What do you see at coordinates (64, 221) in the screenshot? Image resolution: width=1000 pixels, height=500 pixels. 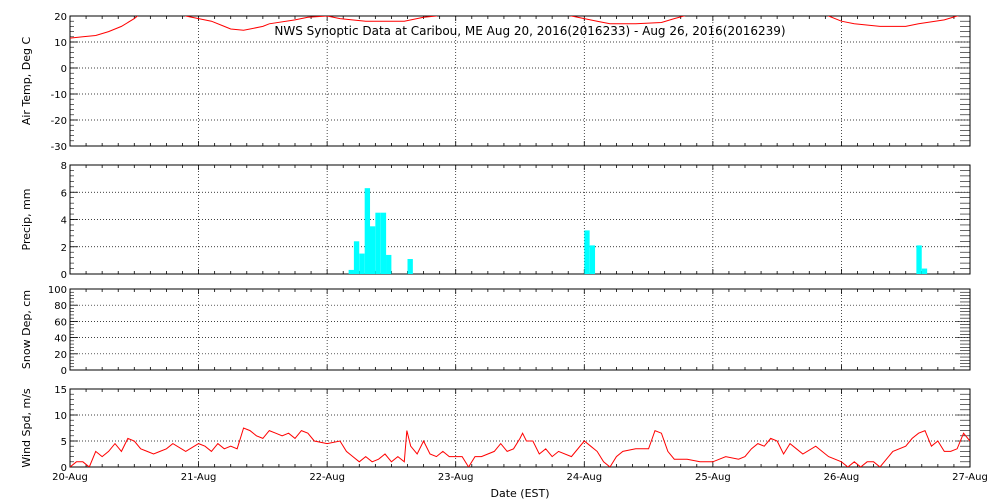 I see `y-tick-label: 4` at bounding box center [64, 221].